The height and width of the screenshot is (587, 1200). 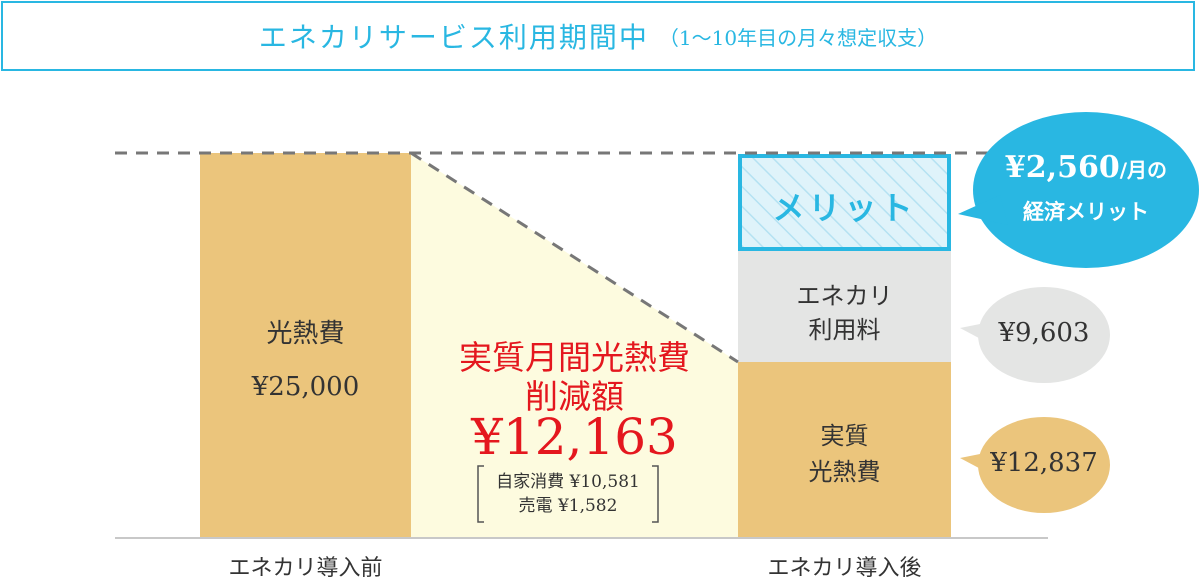 I want to click on after-net-cost-bar, so click(x=844, y=449).